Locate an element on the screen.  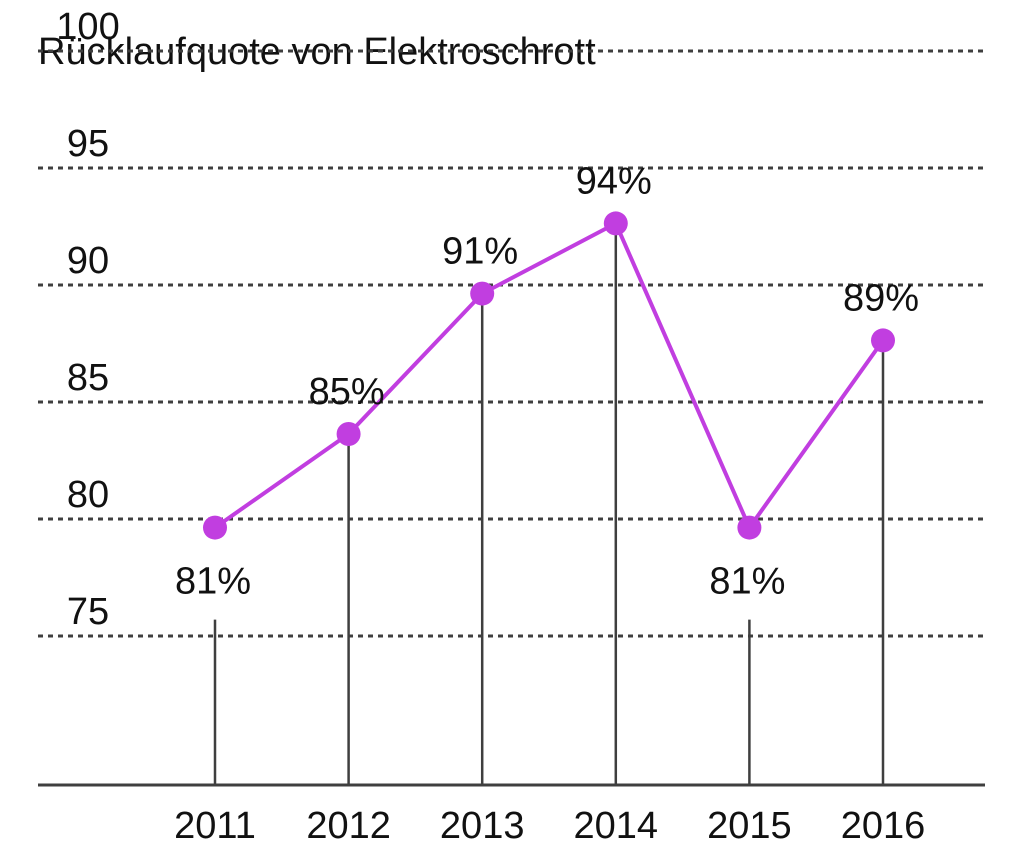
x-tick-label-2013: 2013 is located at coordinates (482, 826).